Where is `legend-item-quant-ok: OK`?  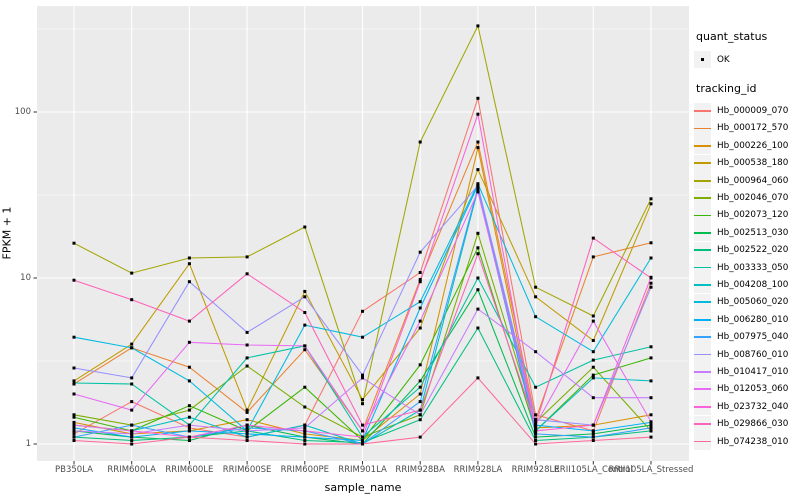 legend-item-quant-ok: OK is located at coordinates (746, 60).